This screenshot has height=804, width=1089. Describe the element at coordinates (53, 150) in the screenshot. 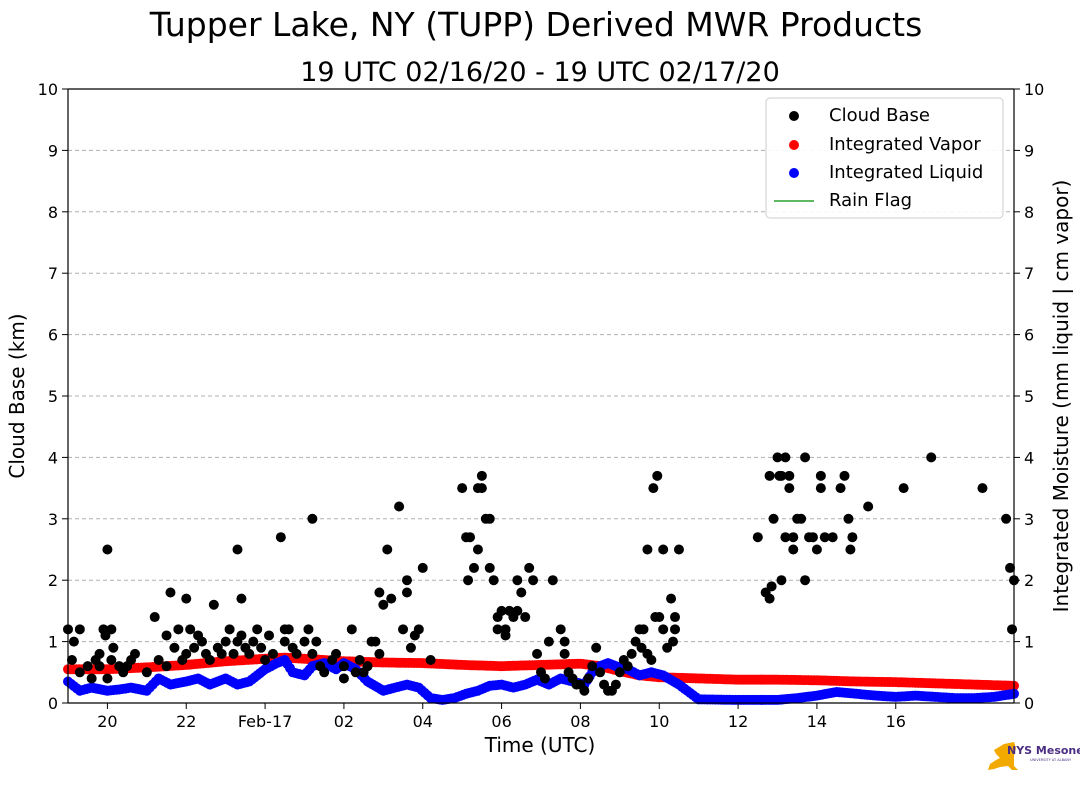

I see `y-tick-label-left: 9` at that location.